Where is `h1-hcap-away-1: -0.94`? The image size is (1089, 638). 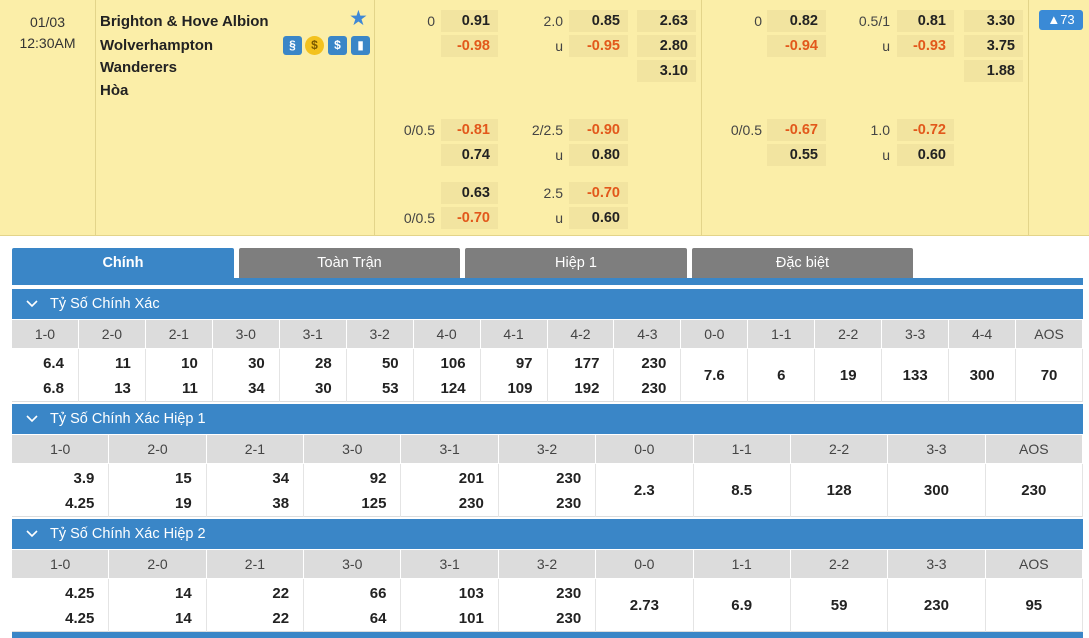
h1-hcap-away-1: -0.94 is located at coordinates (796, 46).